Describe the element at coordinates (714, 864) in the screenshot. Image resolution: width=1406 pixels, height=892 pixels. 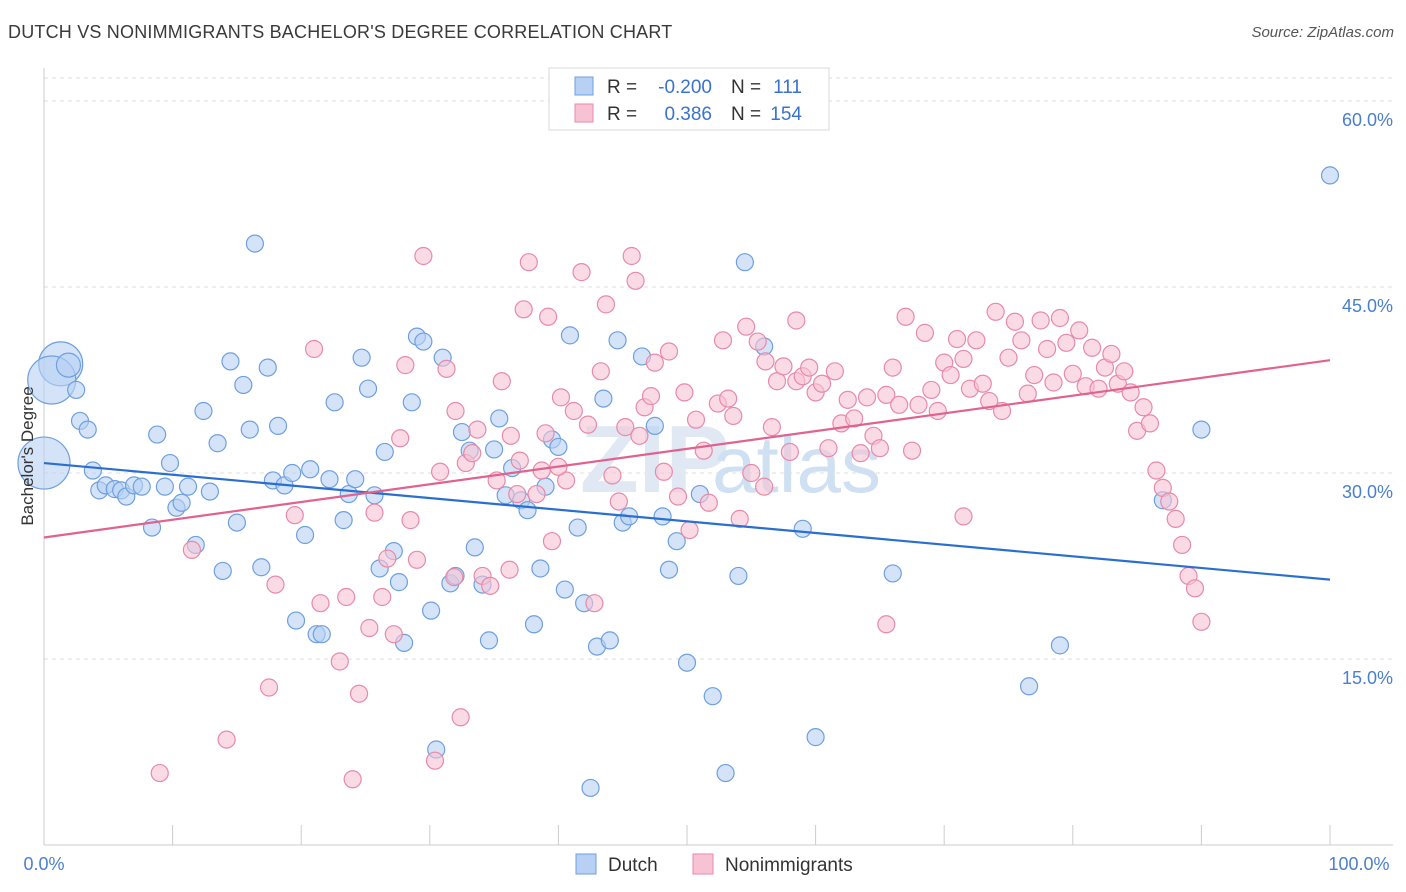
I see `bottom-legend: Dutch Nonimmigrants` at that location.